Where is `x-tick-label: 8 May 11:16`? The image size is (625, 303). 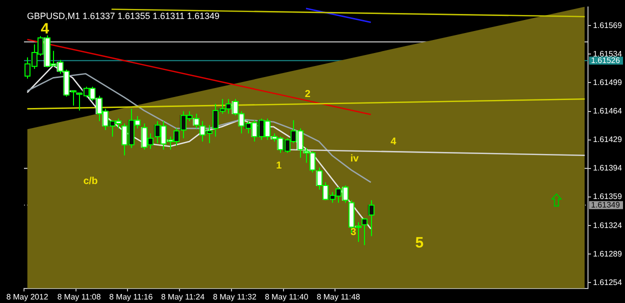 x-tick-label: 8 May 11:16 is located at coordinates (131, 297).